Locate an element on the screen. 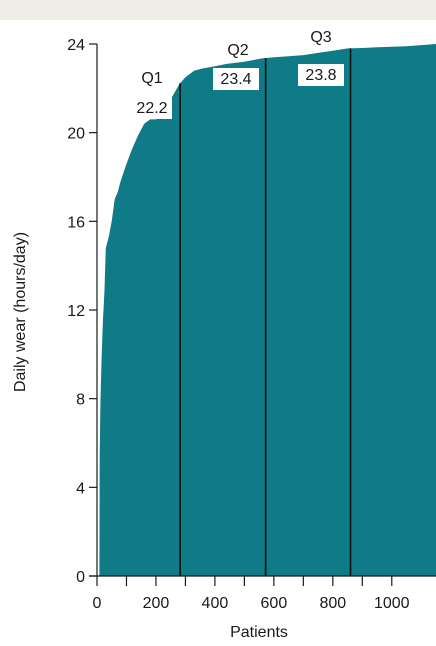 The image size is (436, 646). top-band is located at coordinates (218, 10).